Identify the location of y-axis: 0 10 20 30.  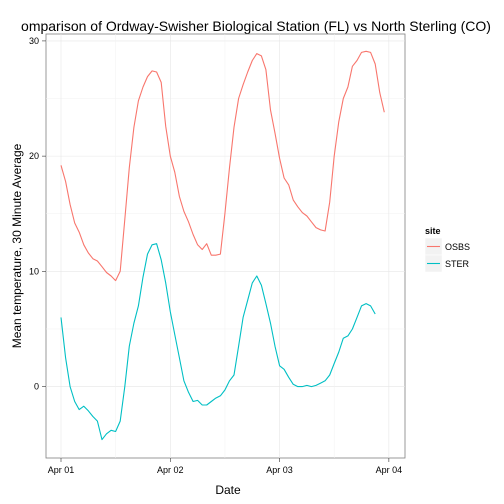
(37, 214).